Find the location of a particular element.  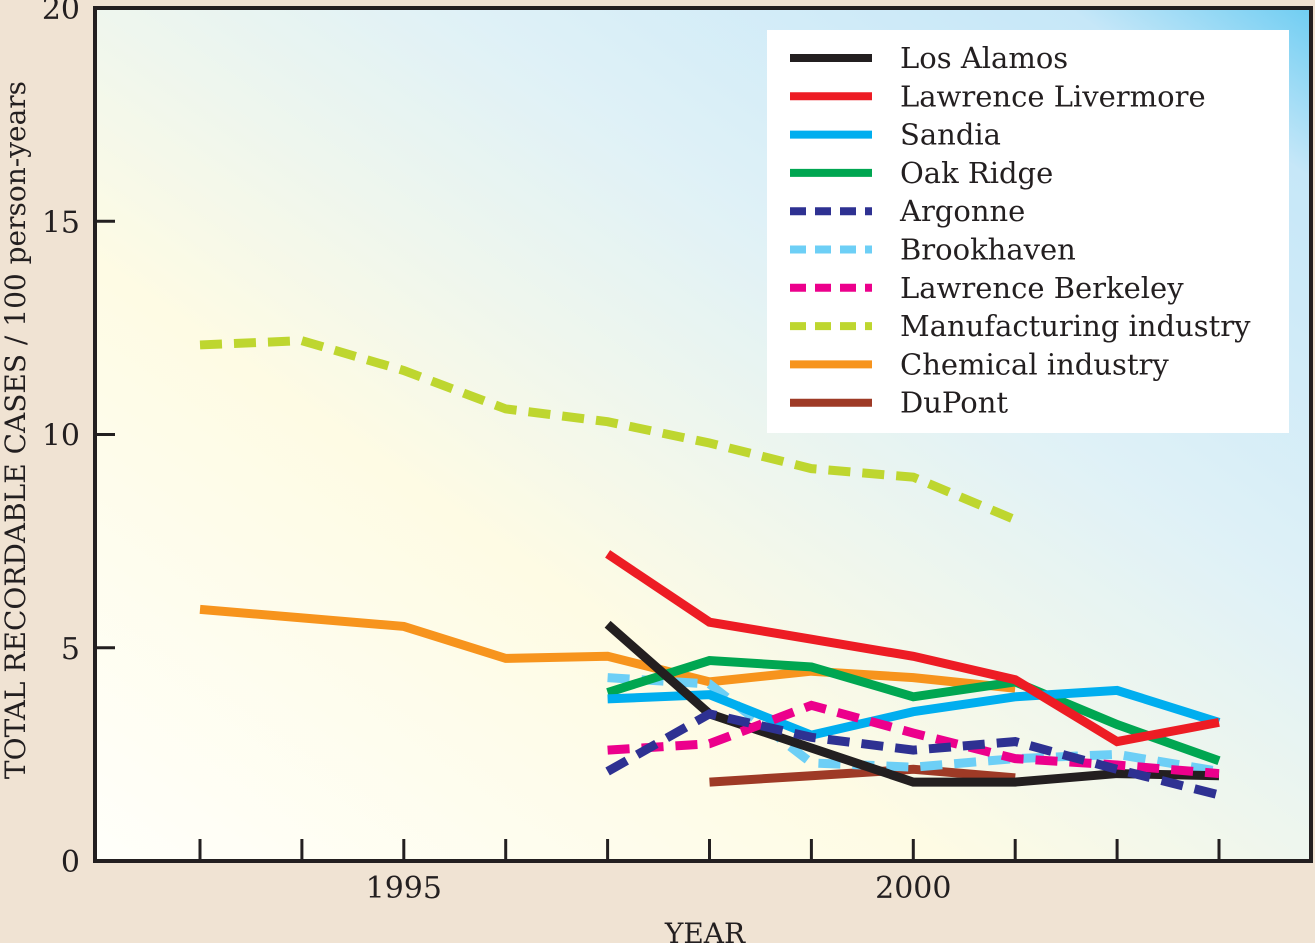

x-axis: 1995 2000 is located at coordinates (709, 872).